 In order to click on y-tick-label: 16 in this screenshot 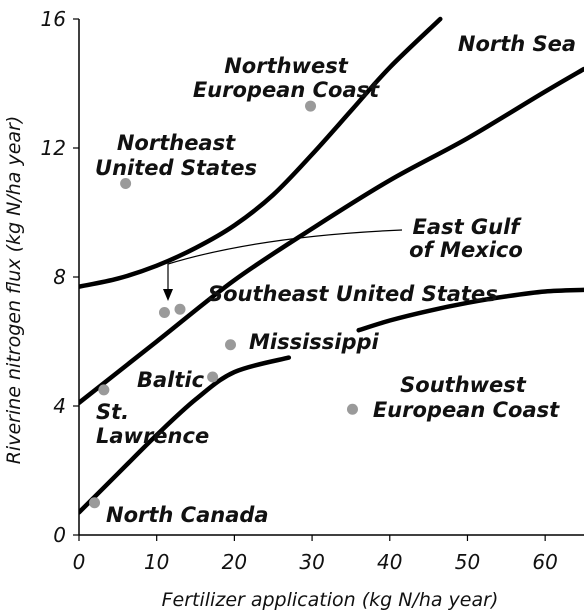, I will do `click(53, 19)`.